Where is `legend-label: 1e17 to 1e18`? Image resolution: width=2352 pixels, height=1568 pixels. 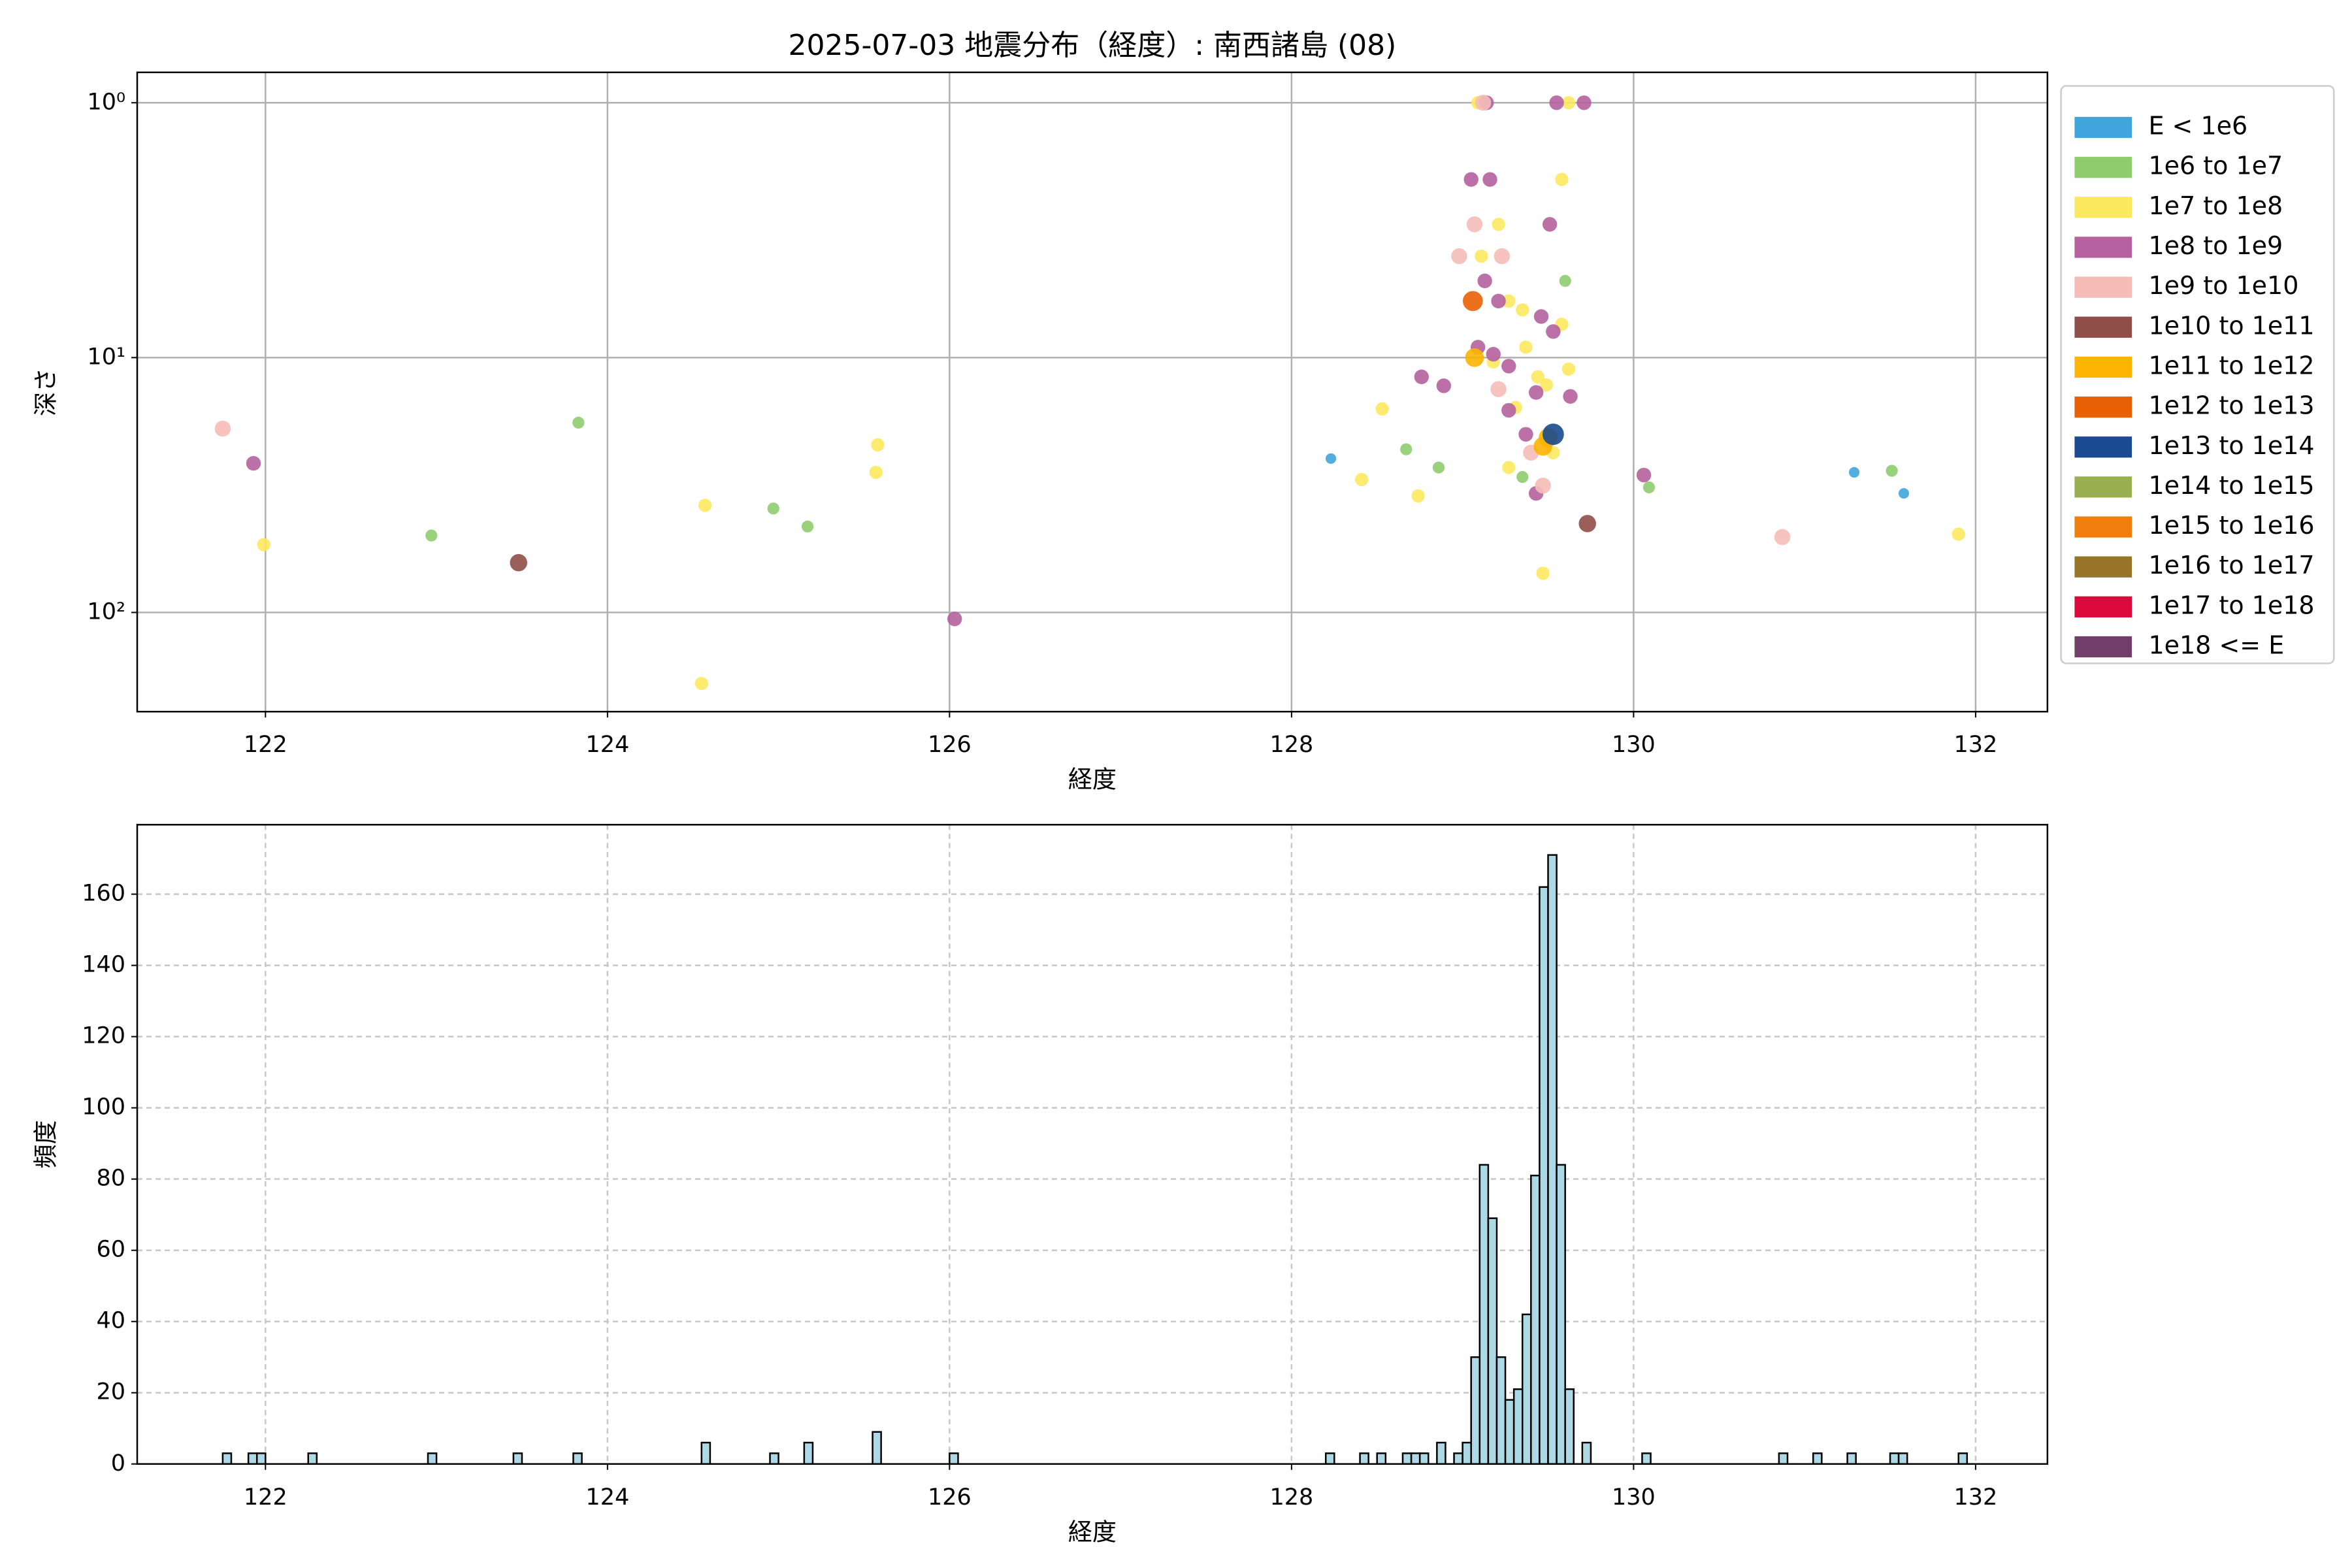
legend-label: 1e17 to 1e18 is located at coordinates (2231, 605).